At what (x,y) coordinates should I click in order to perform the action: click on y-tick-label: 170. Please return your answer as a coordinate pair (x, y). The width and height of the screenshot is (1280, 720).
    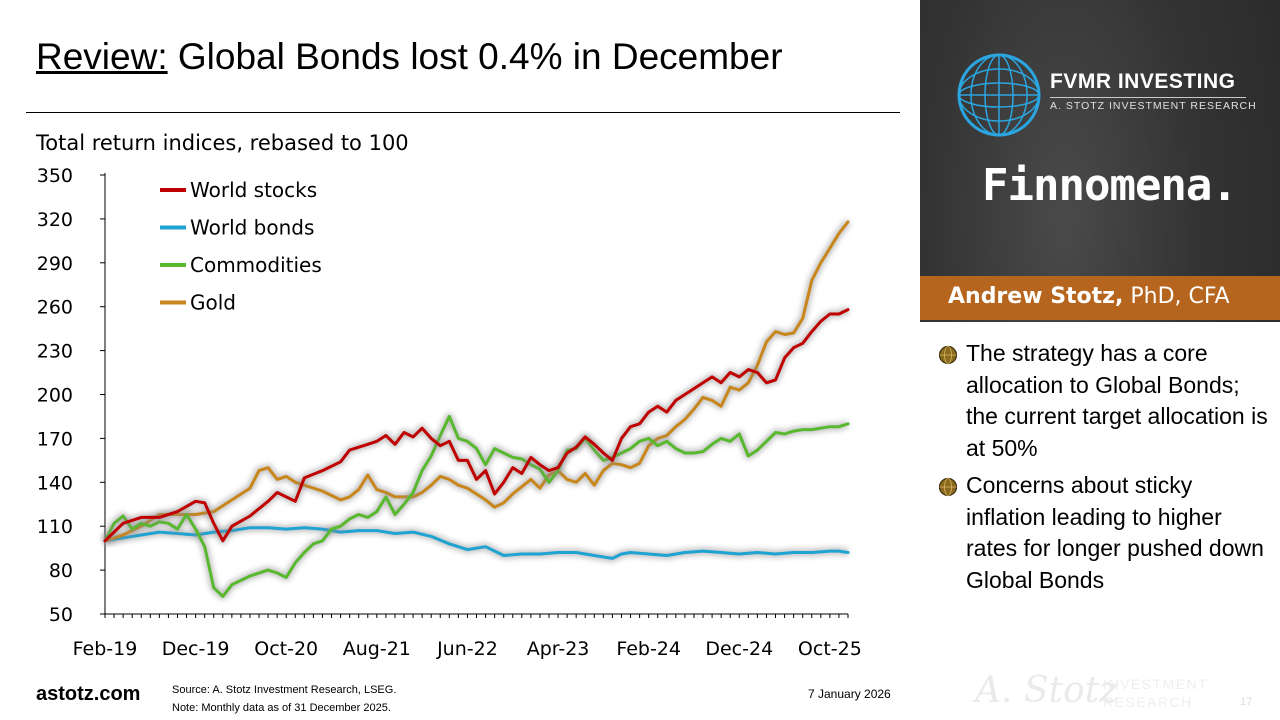
    Looking at the image, I should click on (55, 439).